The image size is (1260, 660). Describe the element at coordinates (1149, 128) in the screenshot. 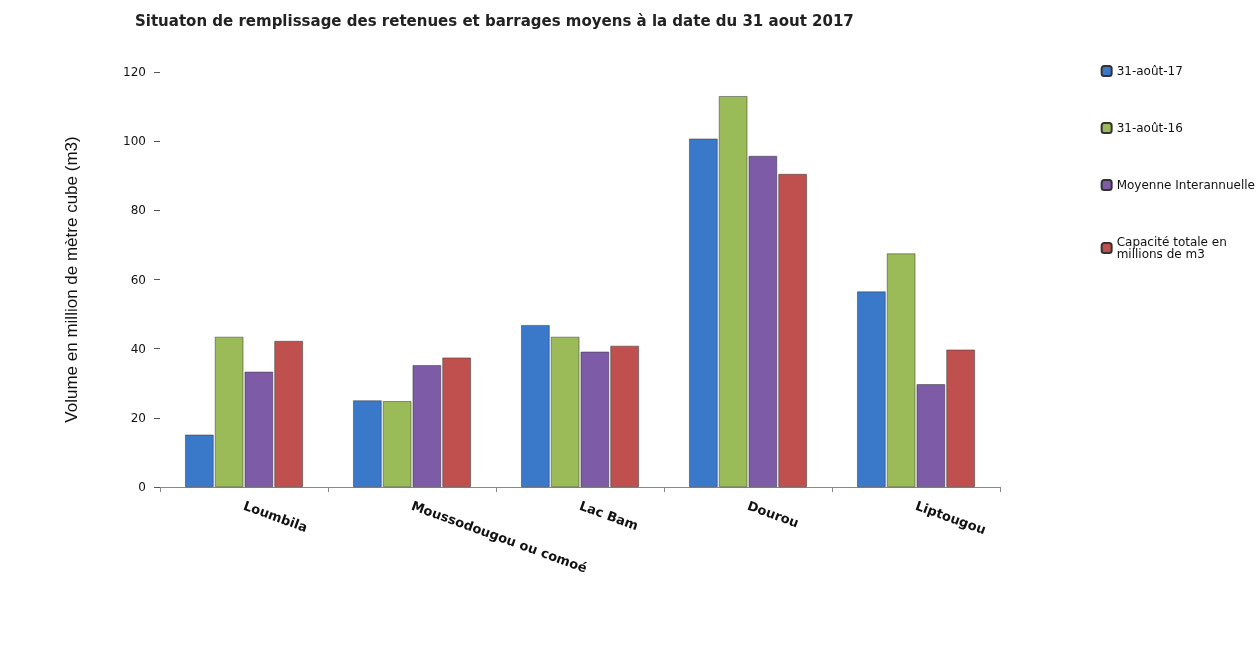

I see `legend-label: 31-août-16` at that location.